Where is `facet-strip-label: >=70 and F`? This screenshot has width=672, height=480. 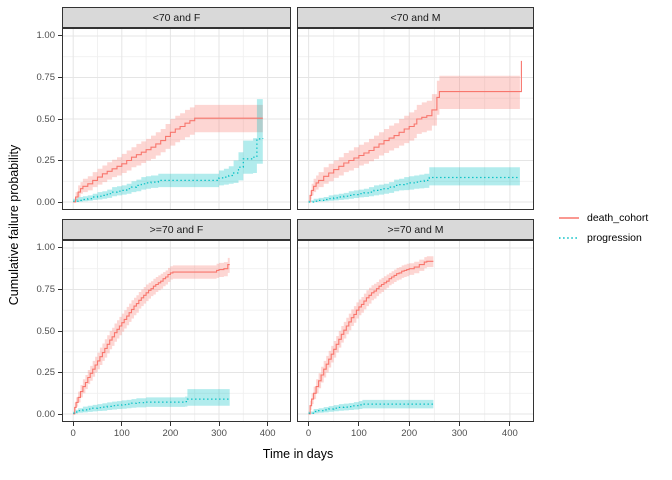
facet-strip-label: >=70 and F is located at coordinates (176, 229).